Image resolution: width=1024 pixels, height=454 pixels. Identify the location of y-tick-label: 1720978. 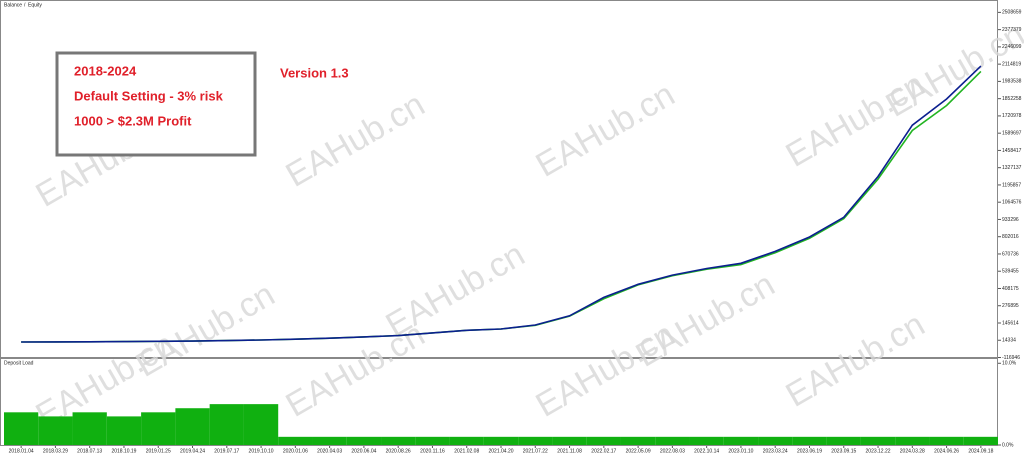
(1012, 116).